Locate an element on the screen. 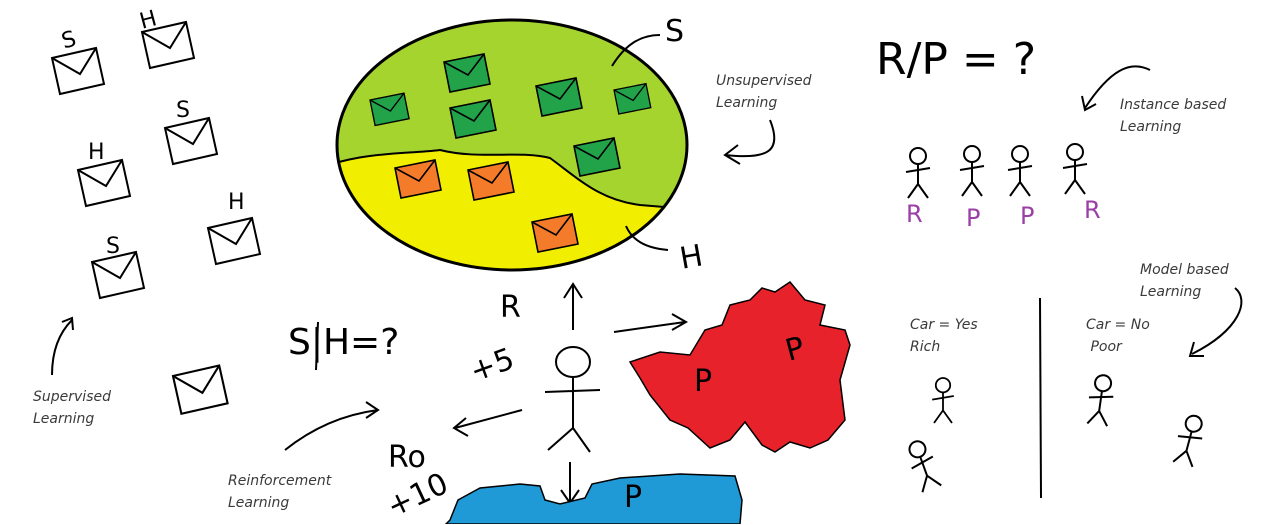 This screenshot has height=525, width=1280. fire-penalty: P is located at coordinates (703, 381).